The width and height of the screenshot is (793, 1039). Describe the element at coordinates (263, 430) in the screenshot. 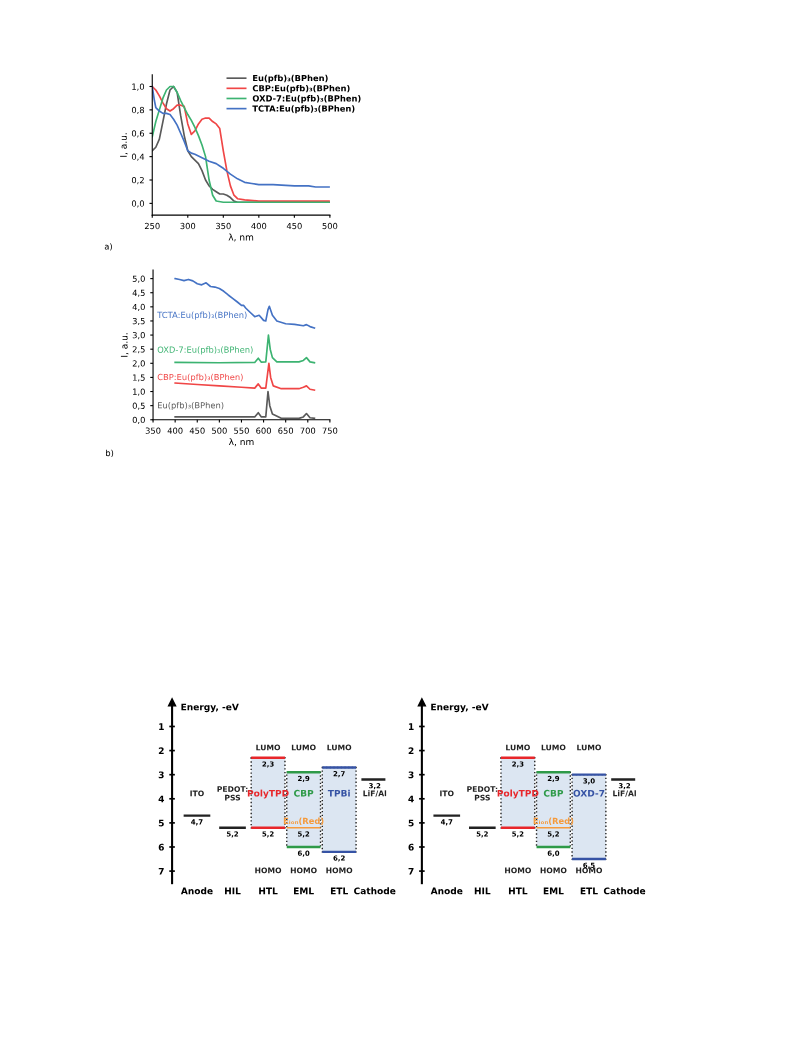

I see `x-tick-label: 600` at that location.